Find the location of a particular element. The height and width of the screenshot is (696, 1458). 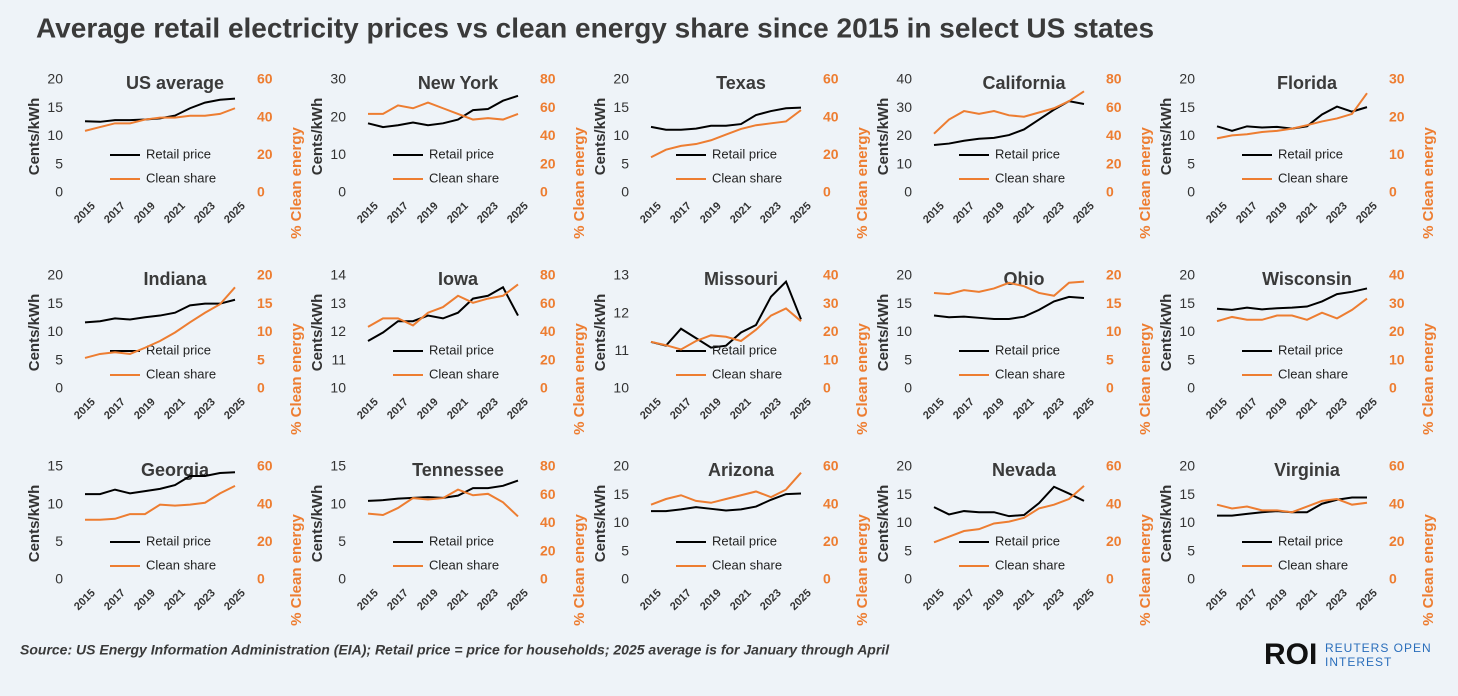

chart-title: Indiana is located at coordinates (175, 279).